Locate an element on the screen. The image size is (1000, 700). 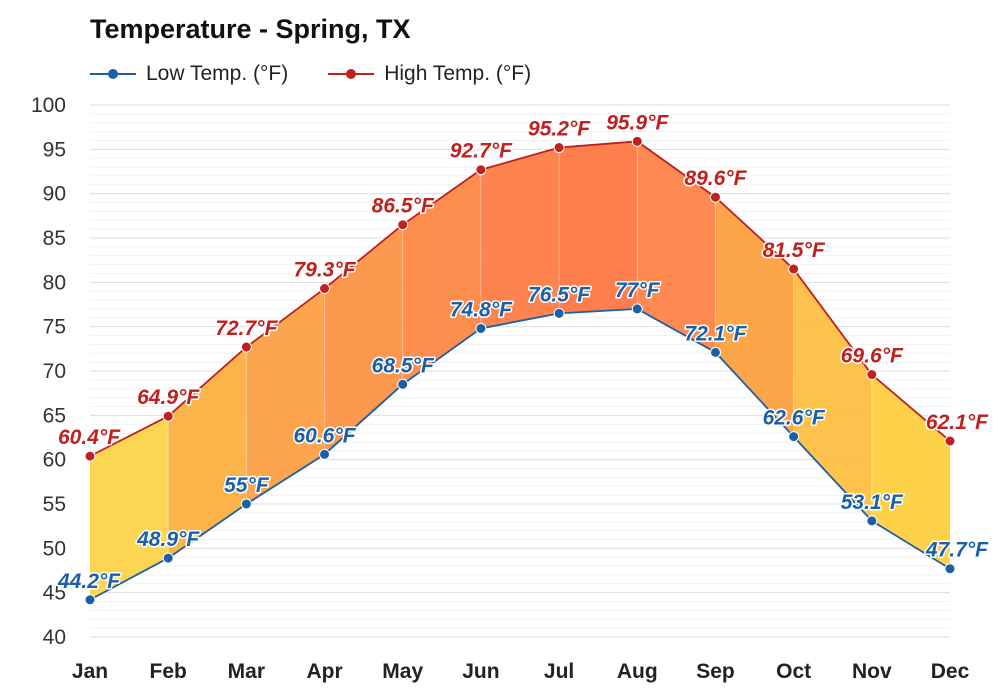
x-axis: Jan Feb Mar Apr May Jun Jul Aug Sep Oct Nov Dec is located at coordinates (521, 671).